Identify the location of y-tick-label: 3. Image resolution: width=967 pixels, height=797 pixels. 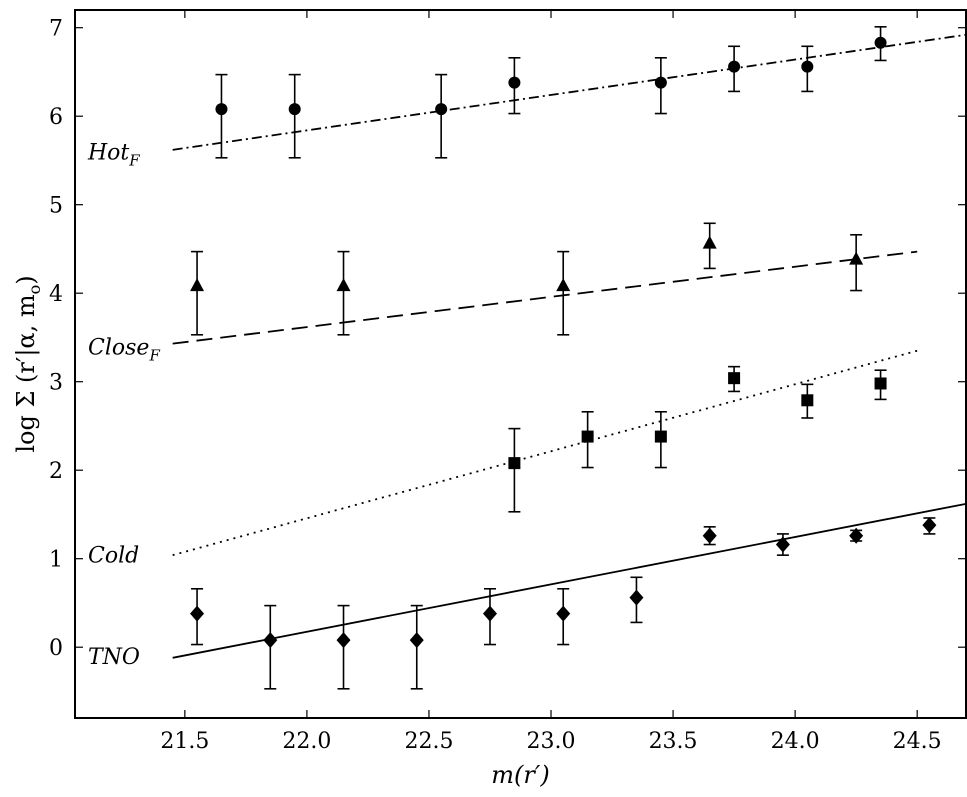
(56, 383).